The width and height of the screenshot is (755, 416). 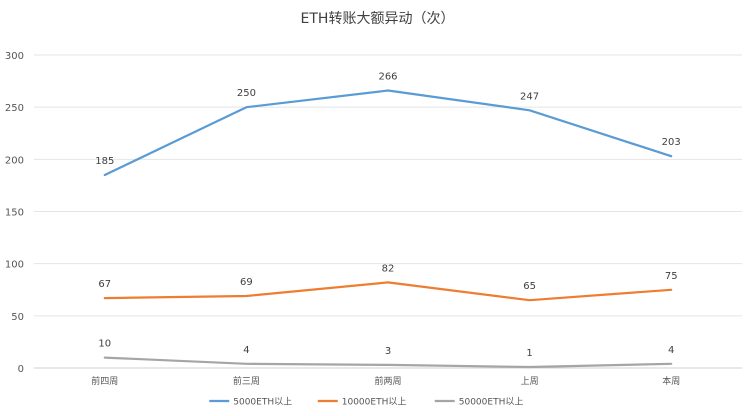 What do you see at coordinates (529, 286) in the screenshot?
I see `data-label: 65` at bounding box center [529, 286].